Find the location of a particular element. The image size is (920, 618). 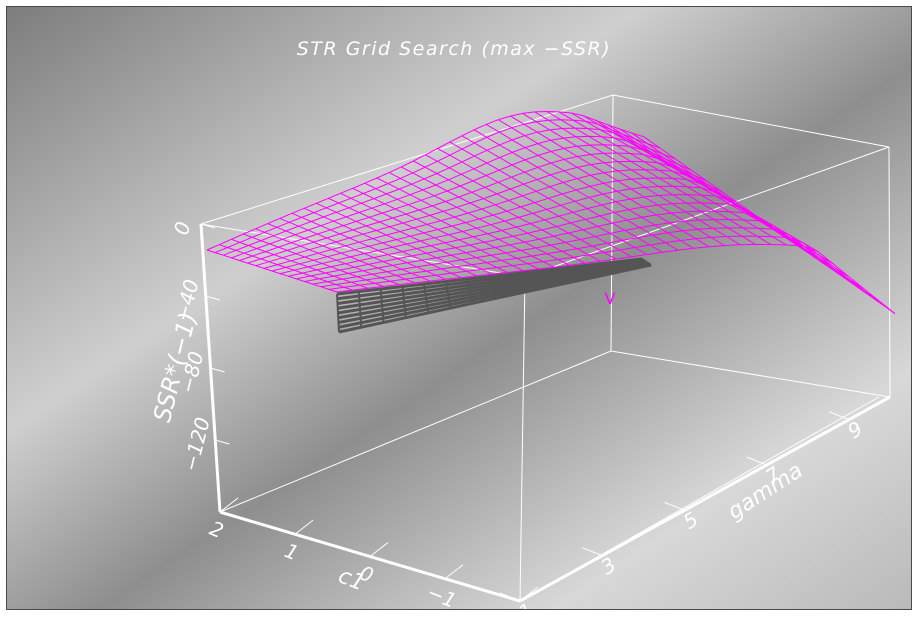

y-tick-label: 1 is located at coordinates (526, 604).